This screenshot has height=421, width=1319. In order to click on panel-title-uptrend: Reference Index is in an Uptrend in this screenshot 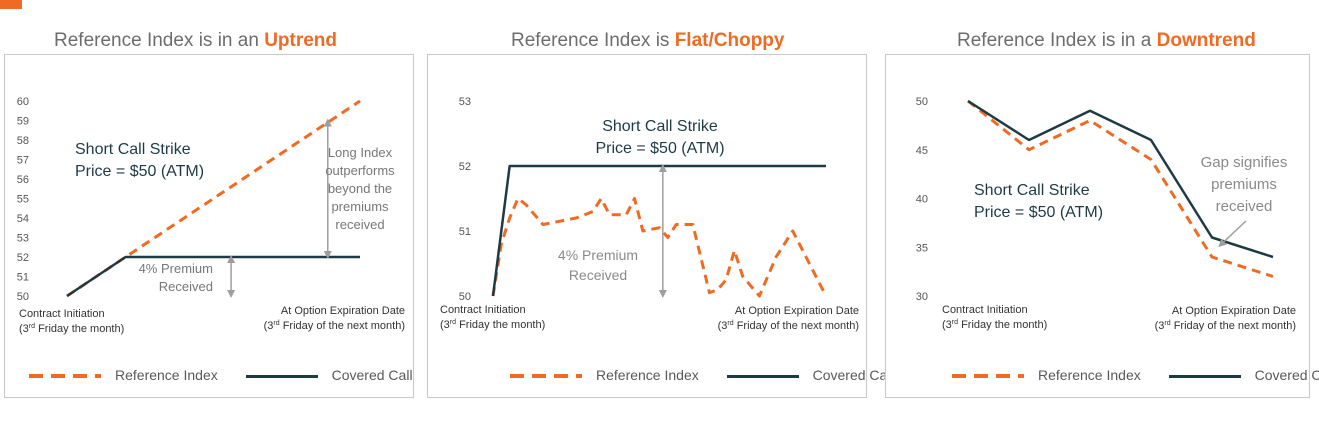, I will do `click(196, 40)`.